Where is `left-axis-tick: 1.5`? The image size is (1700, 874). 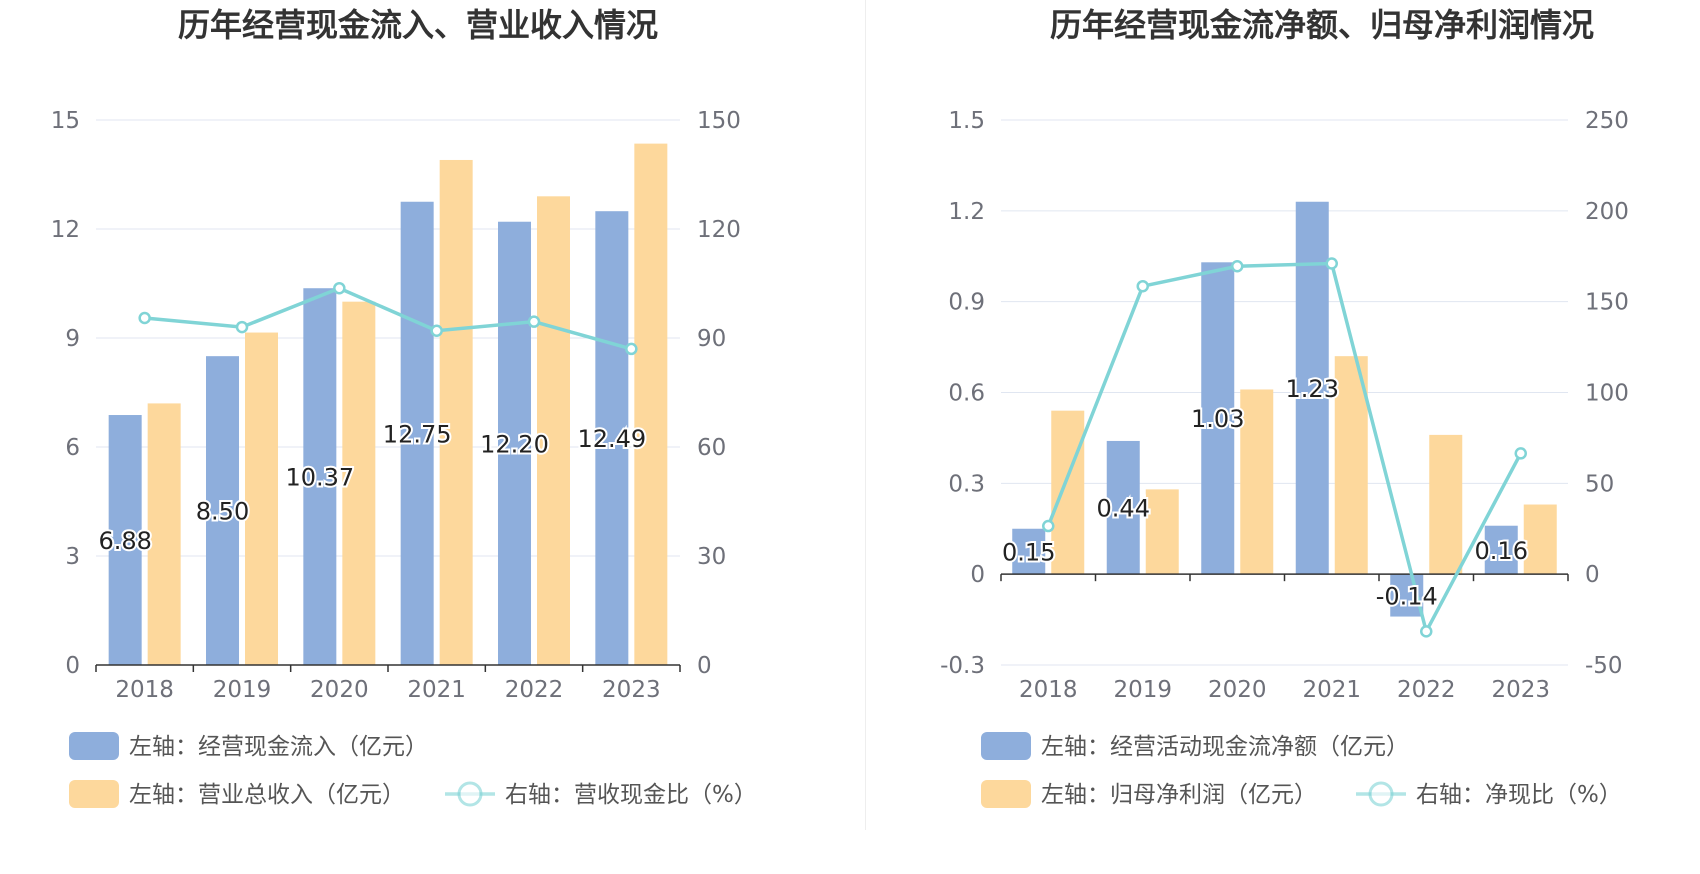
left-axis-tick: 1.5 is located at coordinates (966, 121).